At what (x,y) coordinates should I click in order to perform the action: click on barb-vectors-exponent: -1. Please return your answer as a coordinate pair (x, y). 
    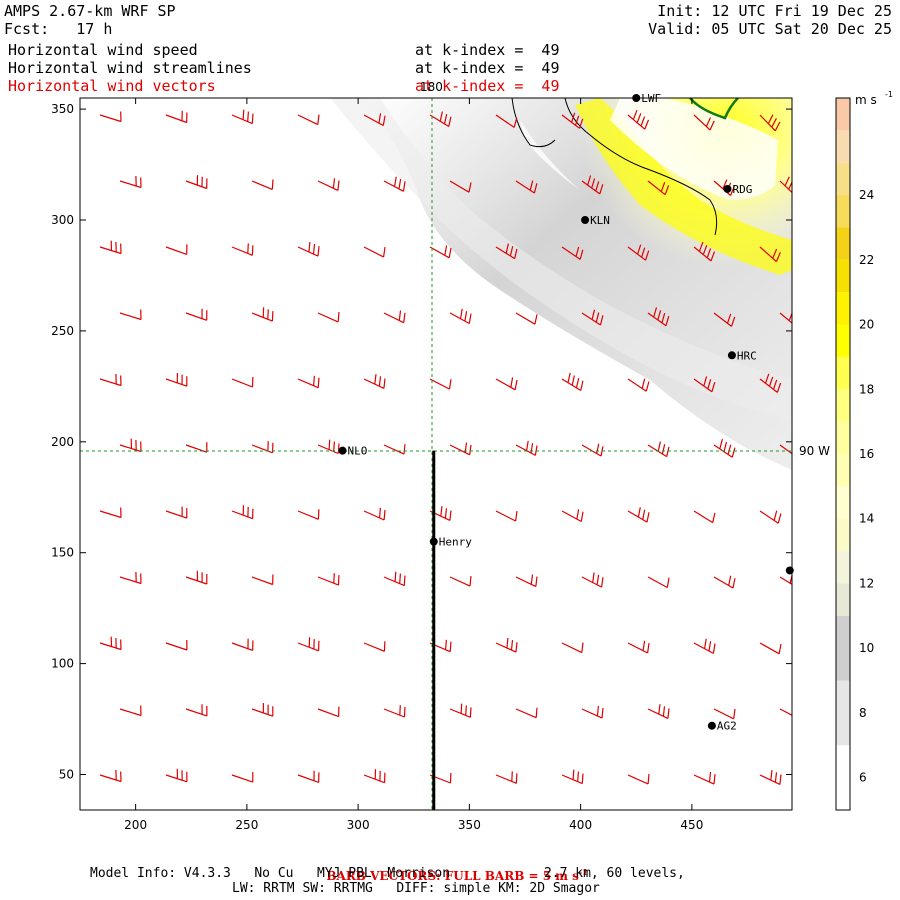
    Looking at the image, I should click on (583, 872).